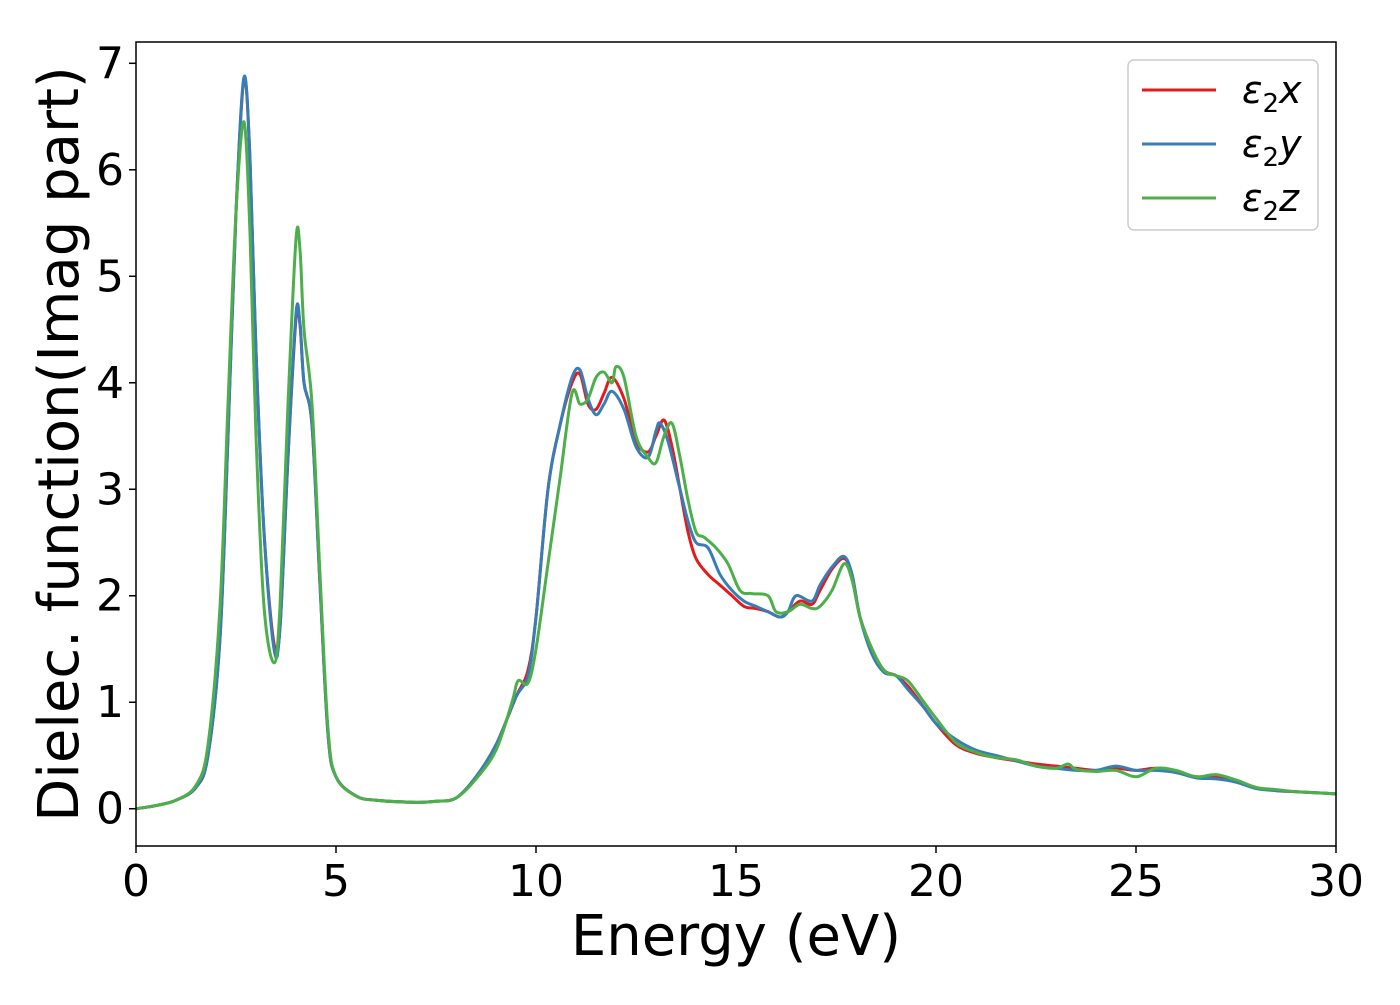  What do you see at coordinates (110, 702) in the screenshot?
I see `y-tick-label: 1` at bounding box center [110, 702].